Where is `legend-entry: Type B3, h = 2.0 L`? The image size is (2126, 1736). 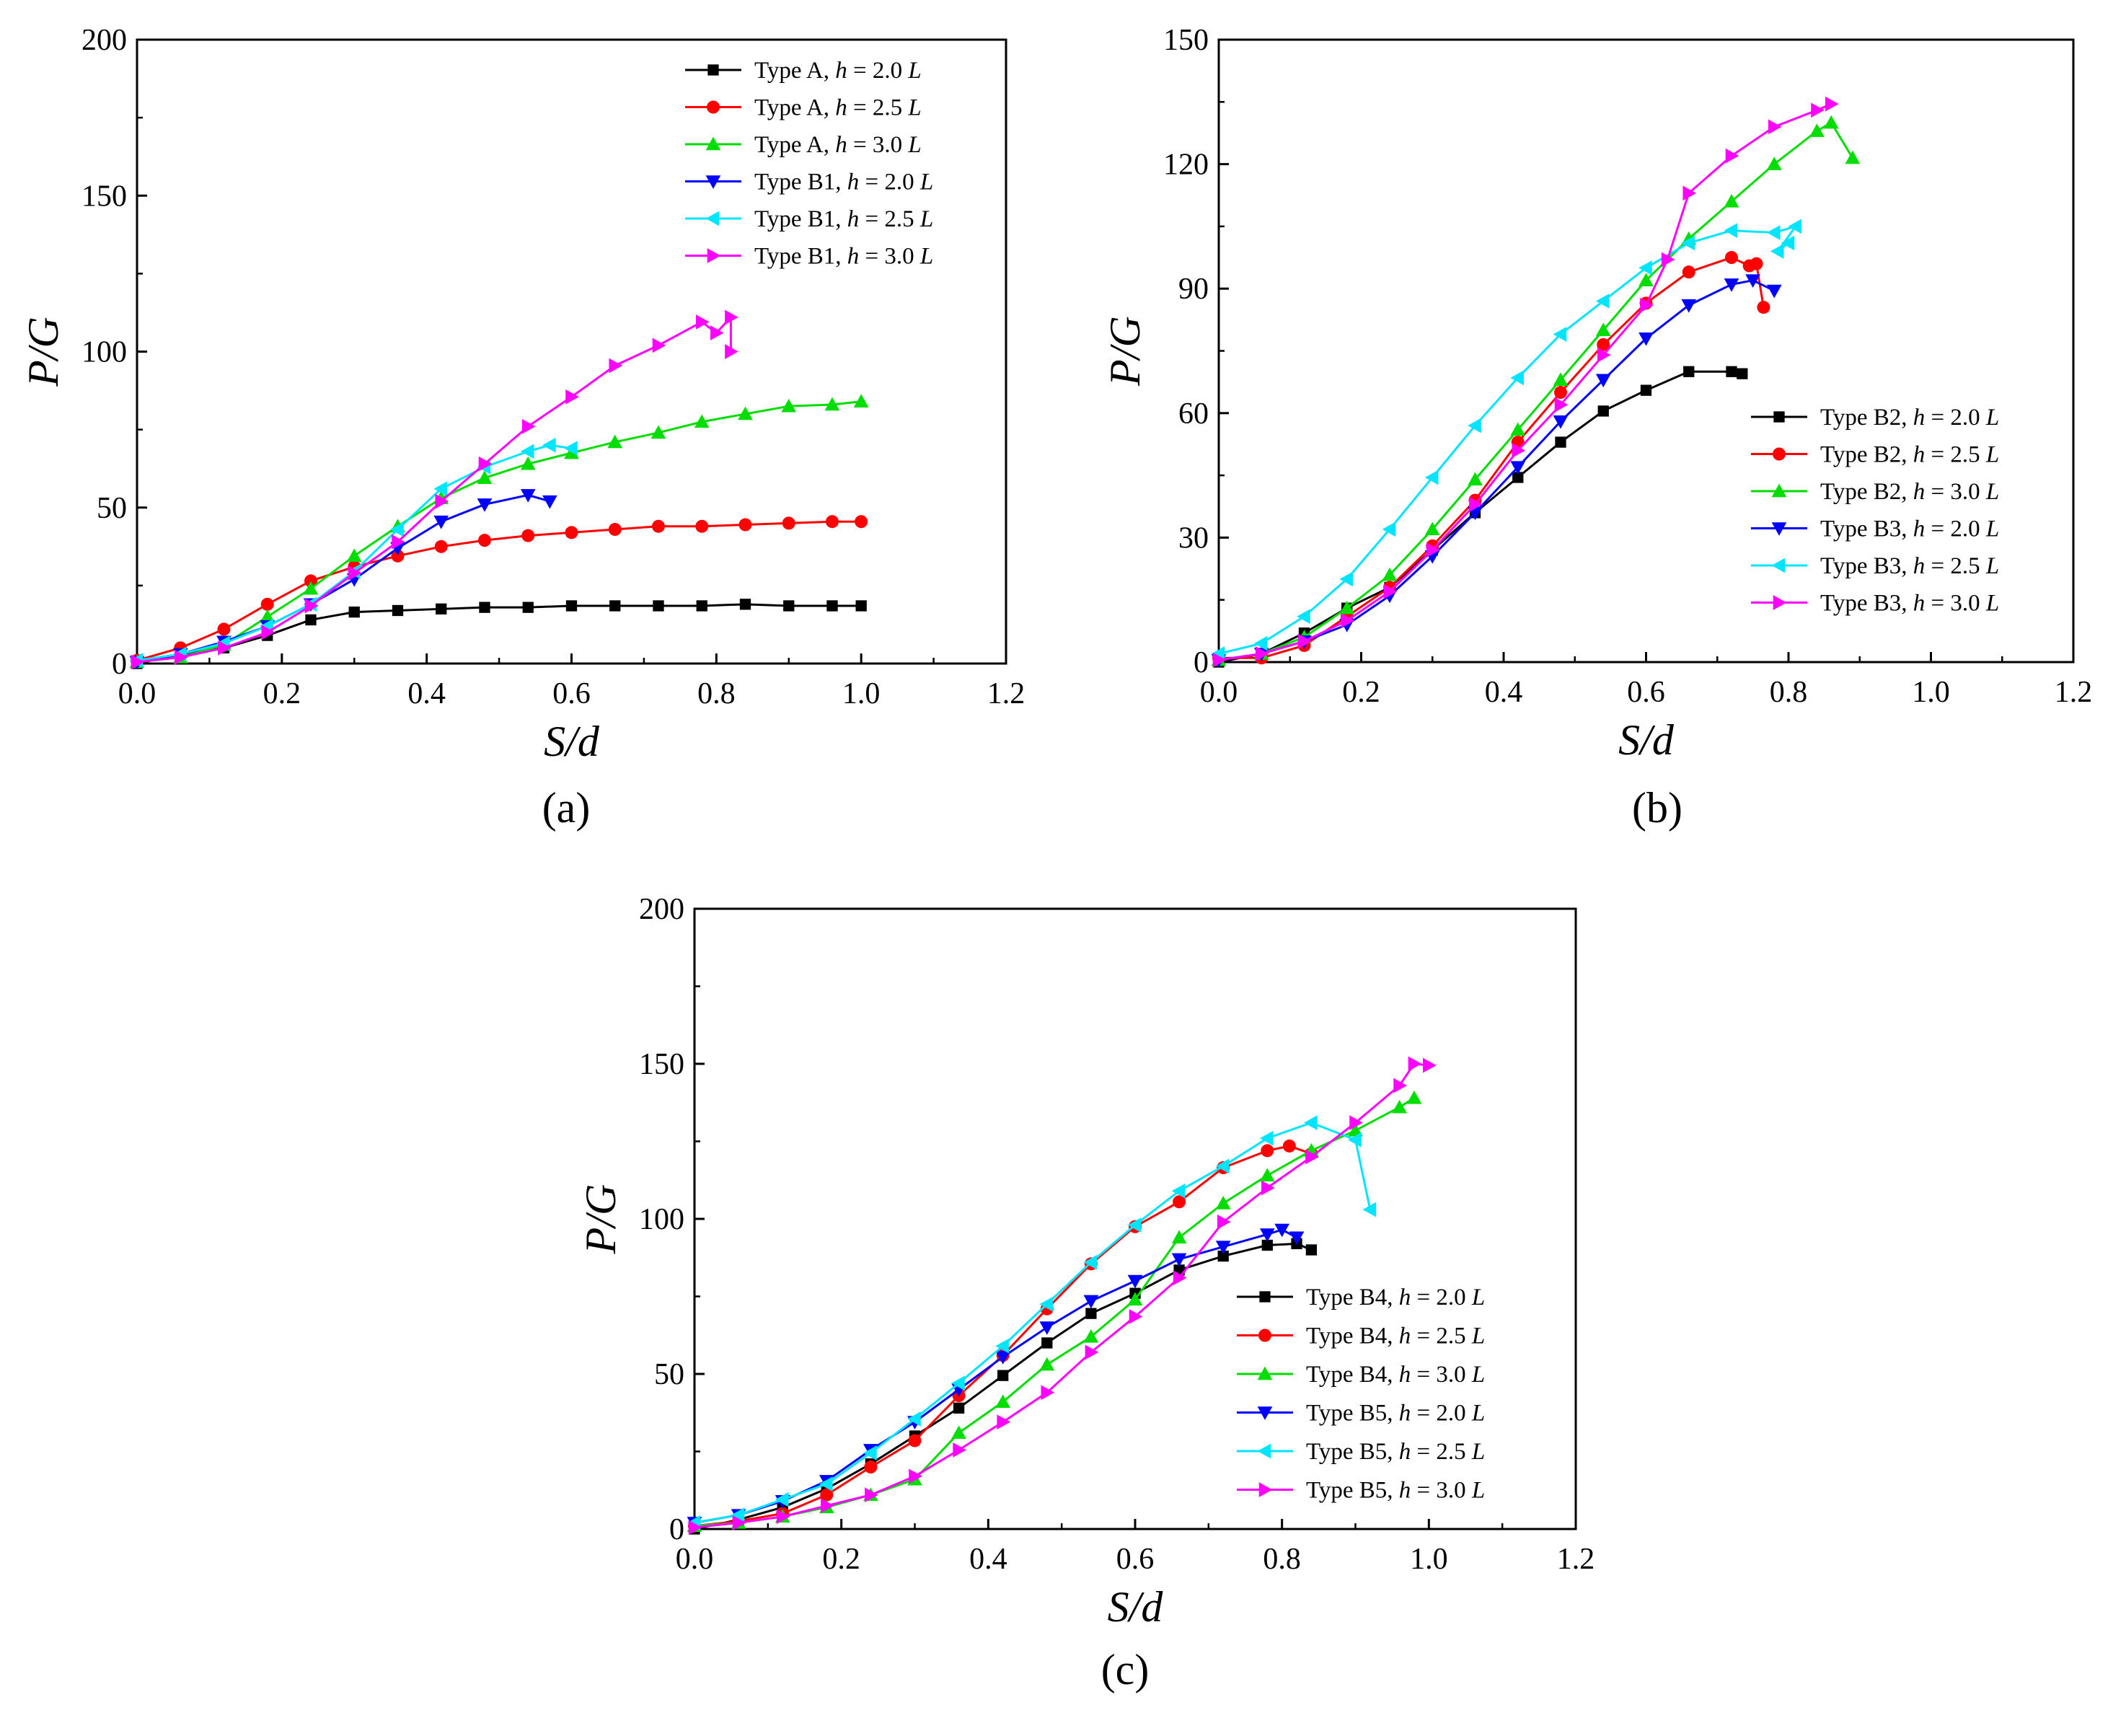 legend-entry: Type B3, h = 2.0 L is located at coordinates (1875, 529).